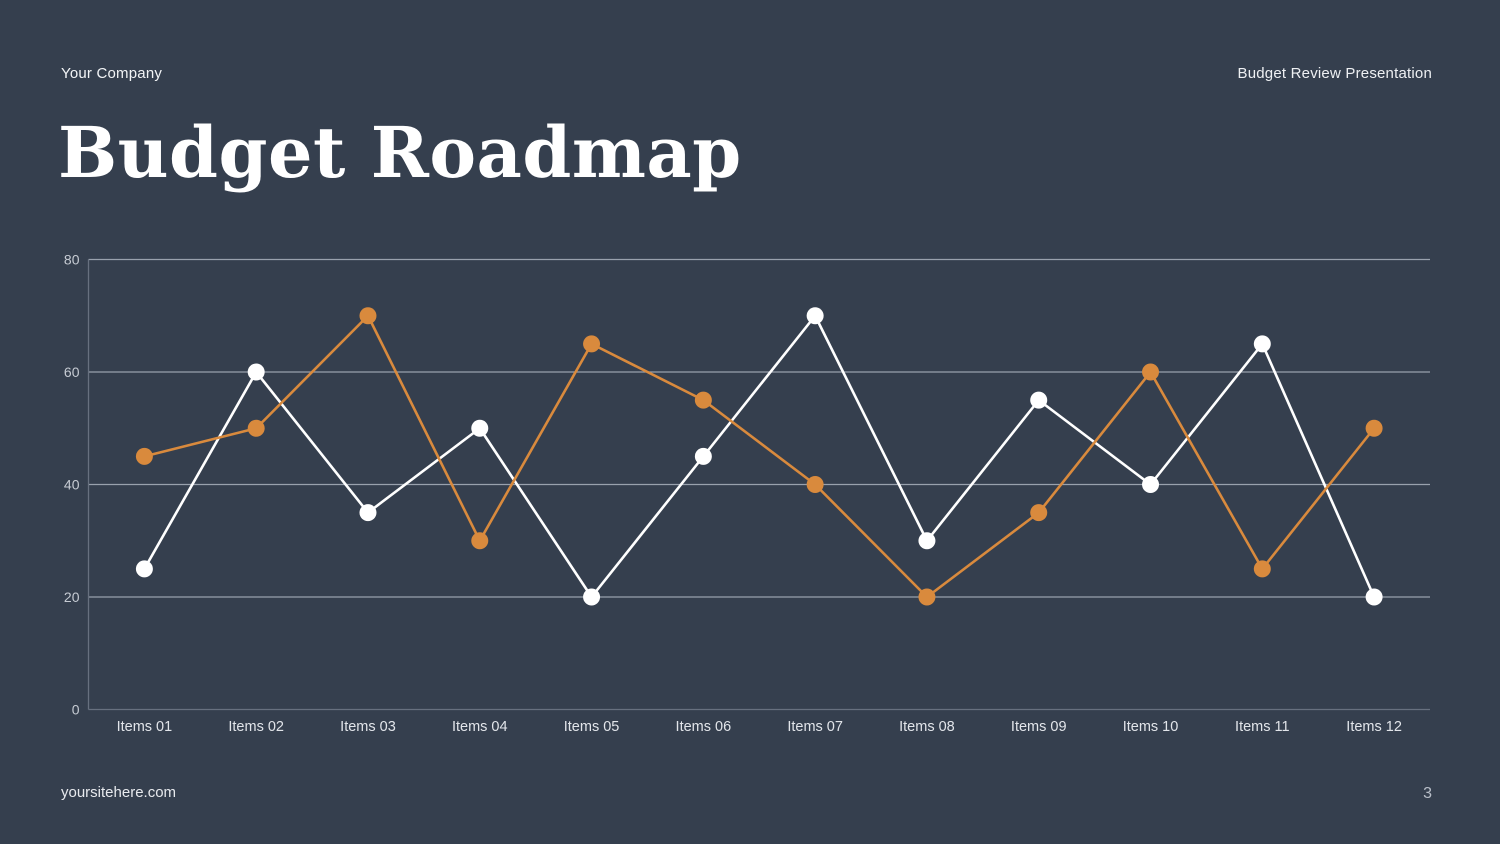 The width and height of the screenshot is (1500, 844). Describe the element at coordinates (1427, 793) in the screenshot. I see `page-number: 3` at that location.